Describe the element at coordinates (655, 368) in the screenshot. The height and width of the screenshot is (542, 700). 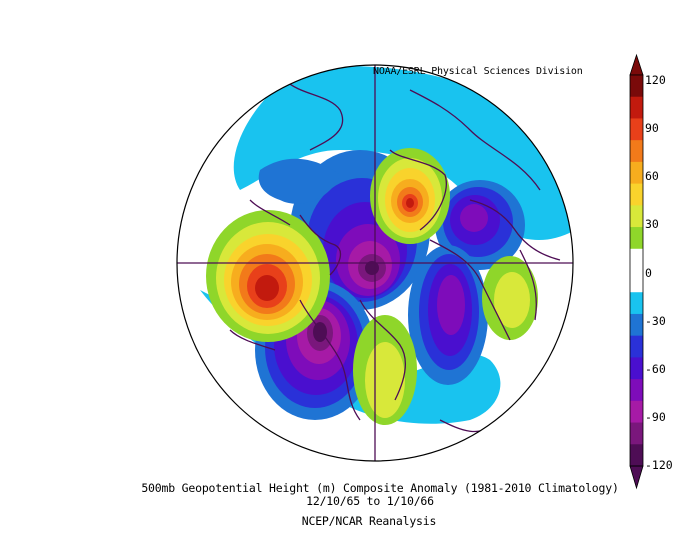
I see `colorbar-tick-label: -60` at that location.